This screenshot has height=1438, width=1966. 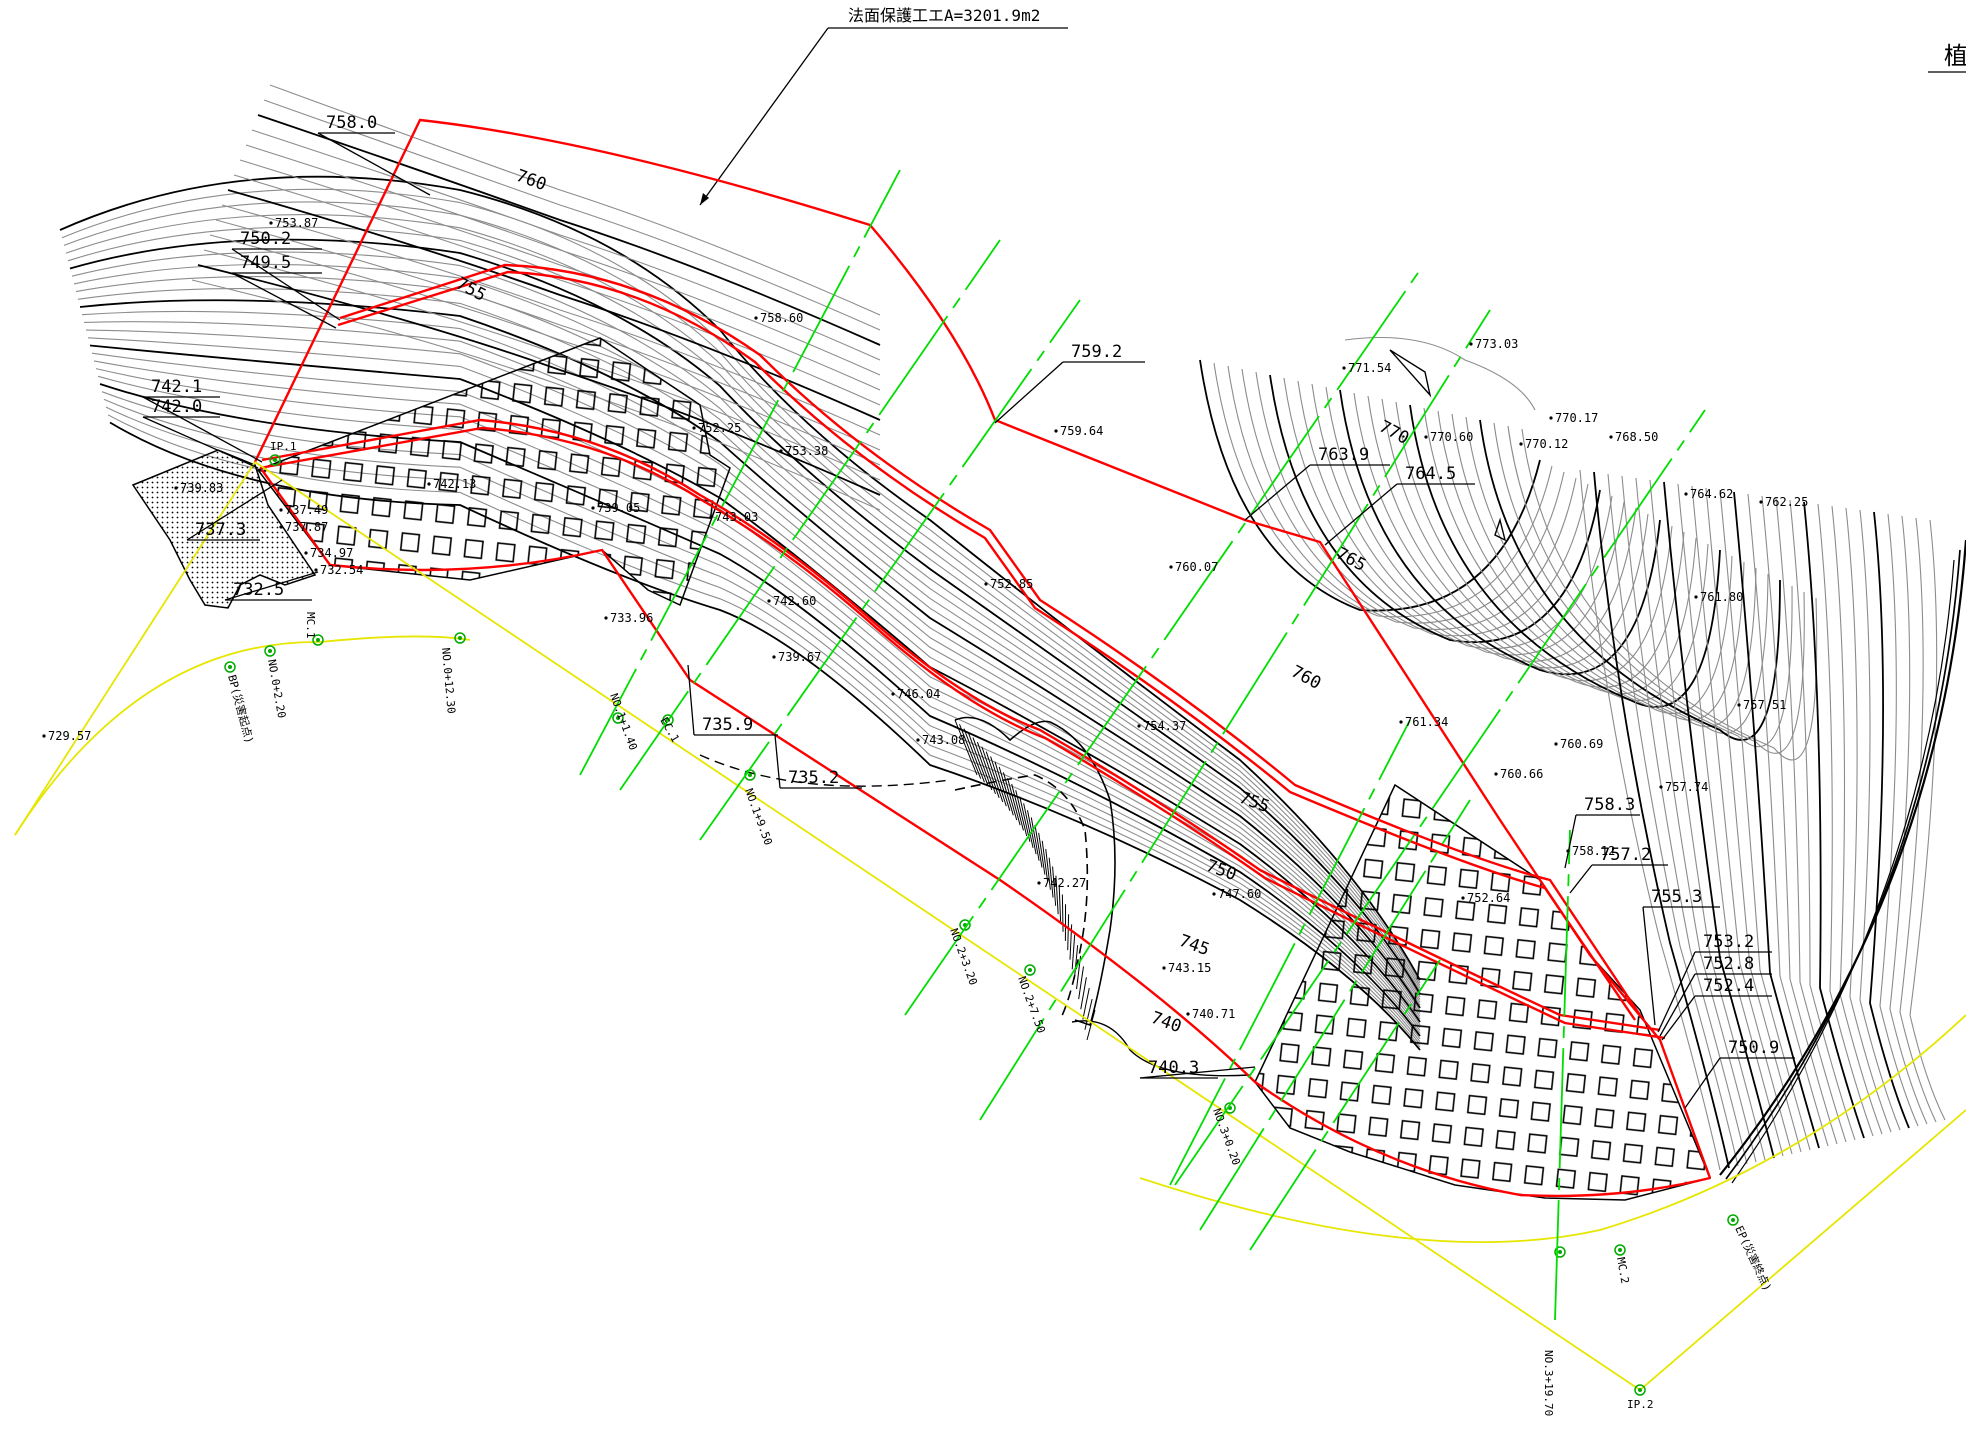 I want to click on spot-label: 758.60, so click(x=781, y=318).